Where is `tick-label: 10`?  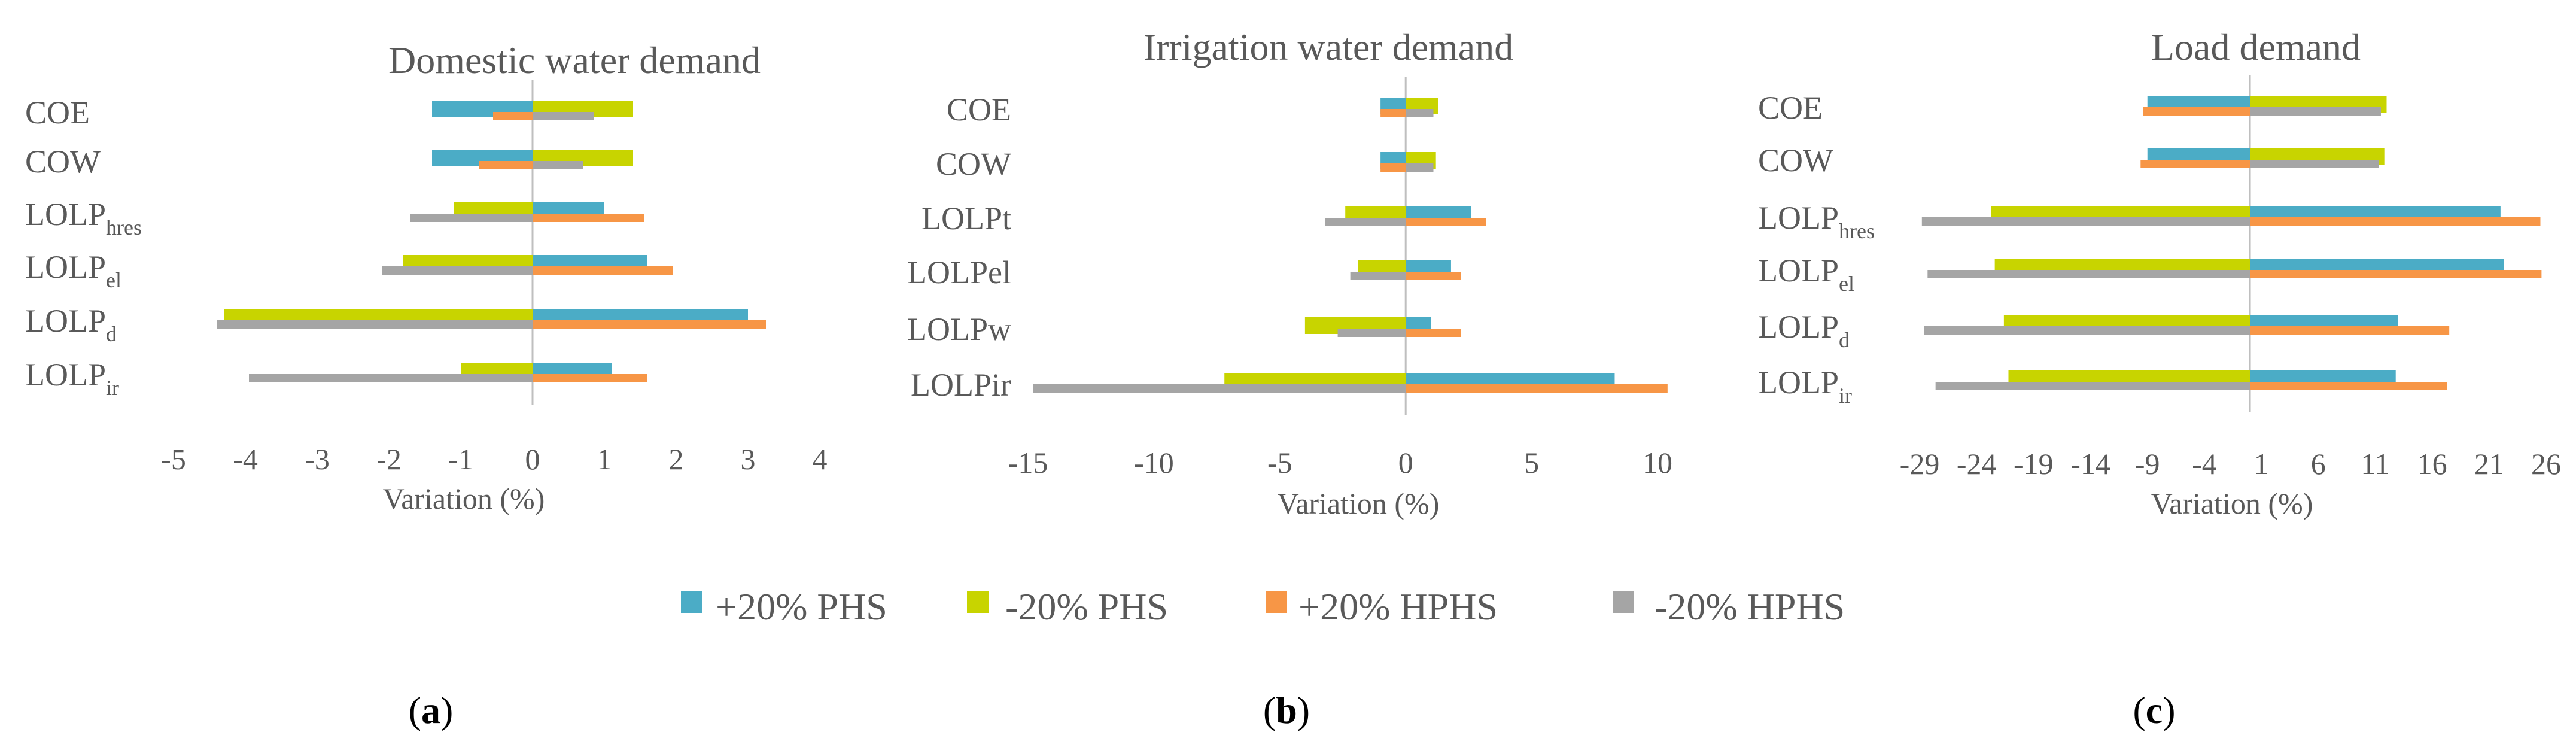 tick-label: 10 is located at coordinates (1657, 462).